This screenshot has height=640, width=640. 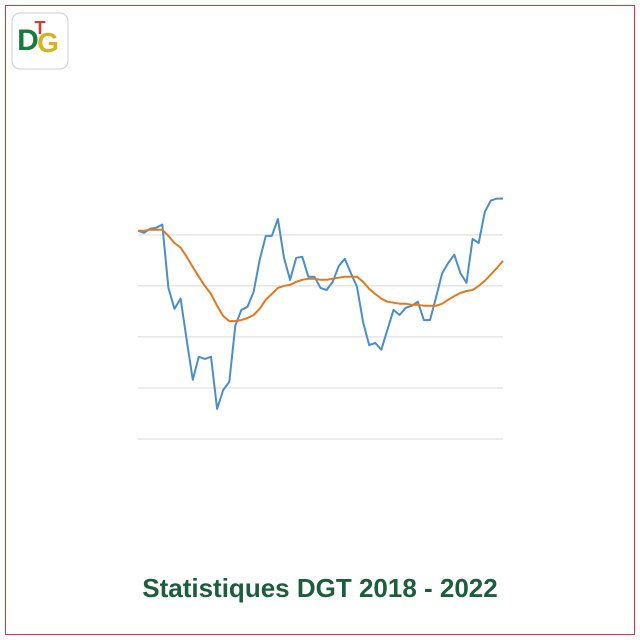 I want to click on series-line, so click(x=321, y=275).